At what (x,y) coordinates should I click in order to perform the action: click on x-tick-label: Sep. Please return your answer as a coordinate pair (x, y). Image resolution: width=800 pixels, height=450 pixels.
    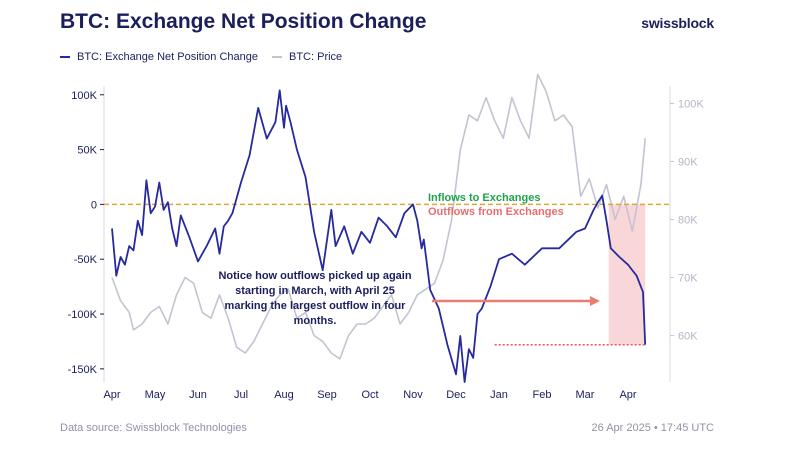
    Looking at the image, I should click on (327, 395).